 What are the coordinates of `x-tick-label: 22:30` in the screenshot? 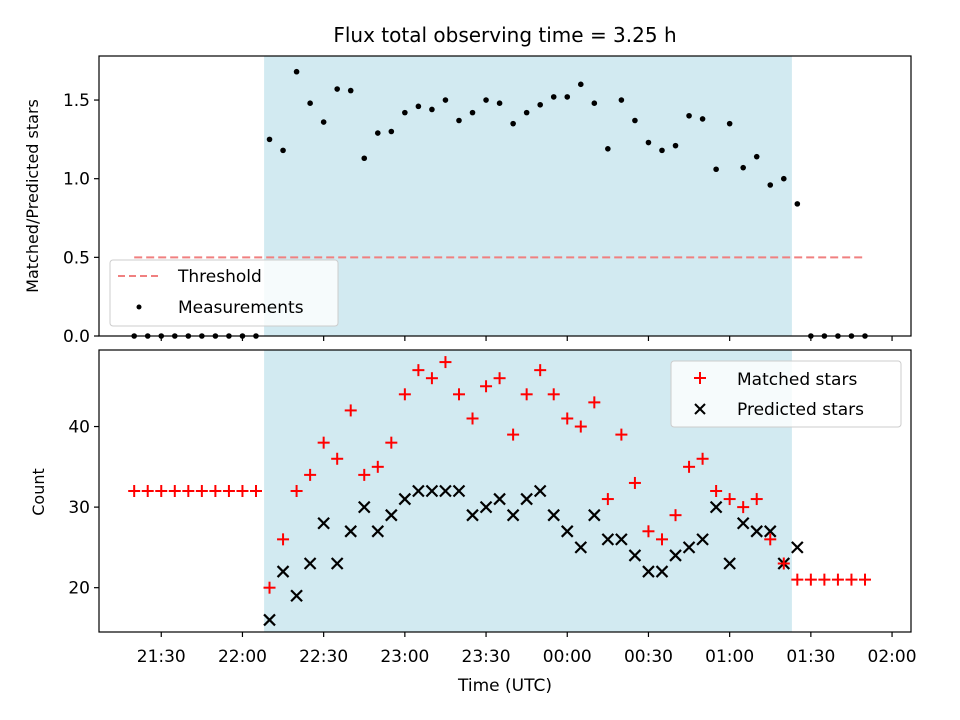 It's located at (323, 657).